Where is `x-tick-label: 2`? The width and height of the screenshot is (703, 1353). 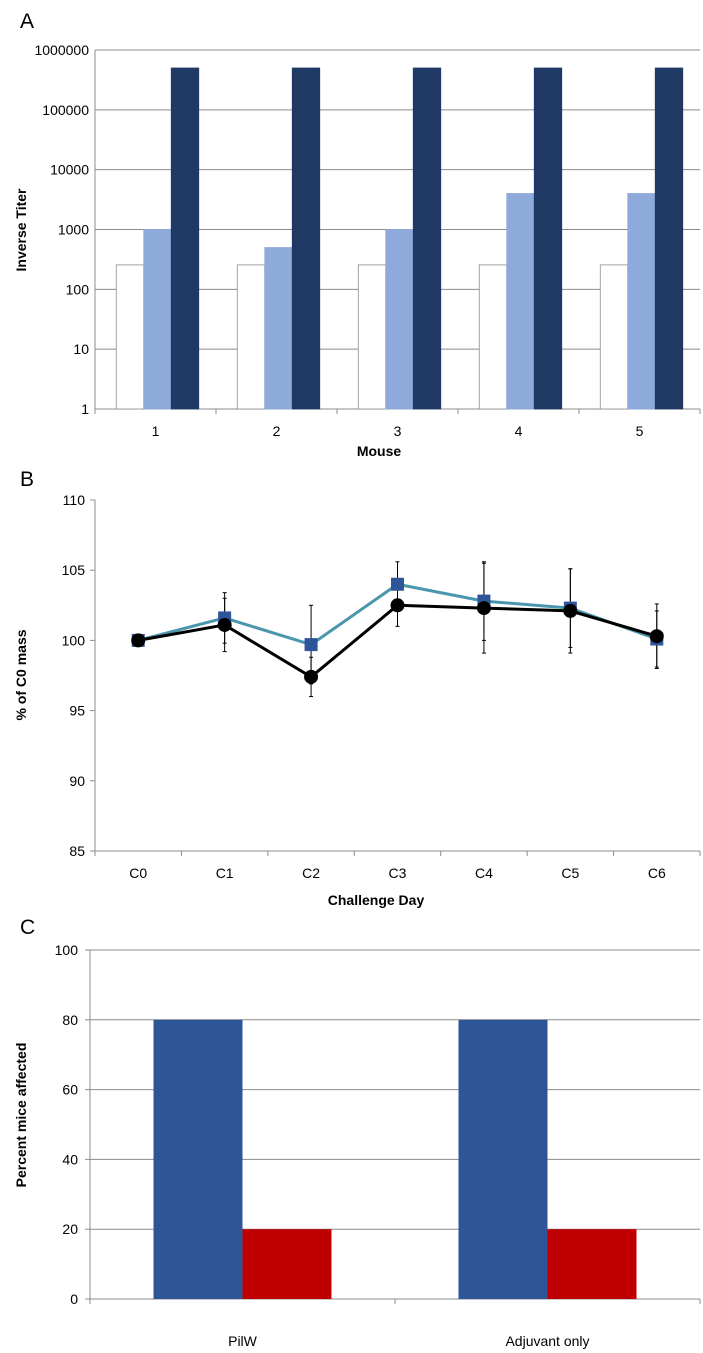
x-tick-label: 2 is located at coordinates (277, 431).